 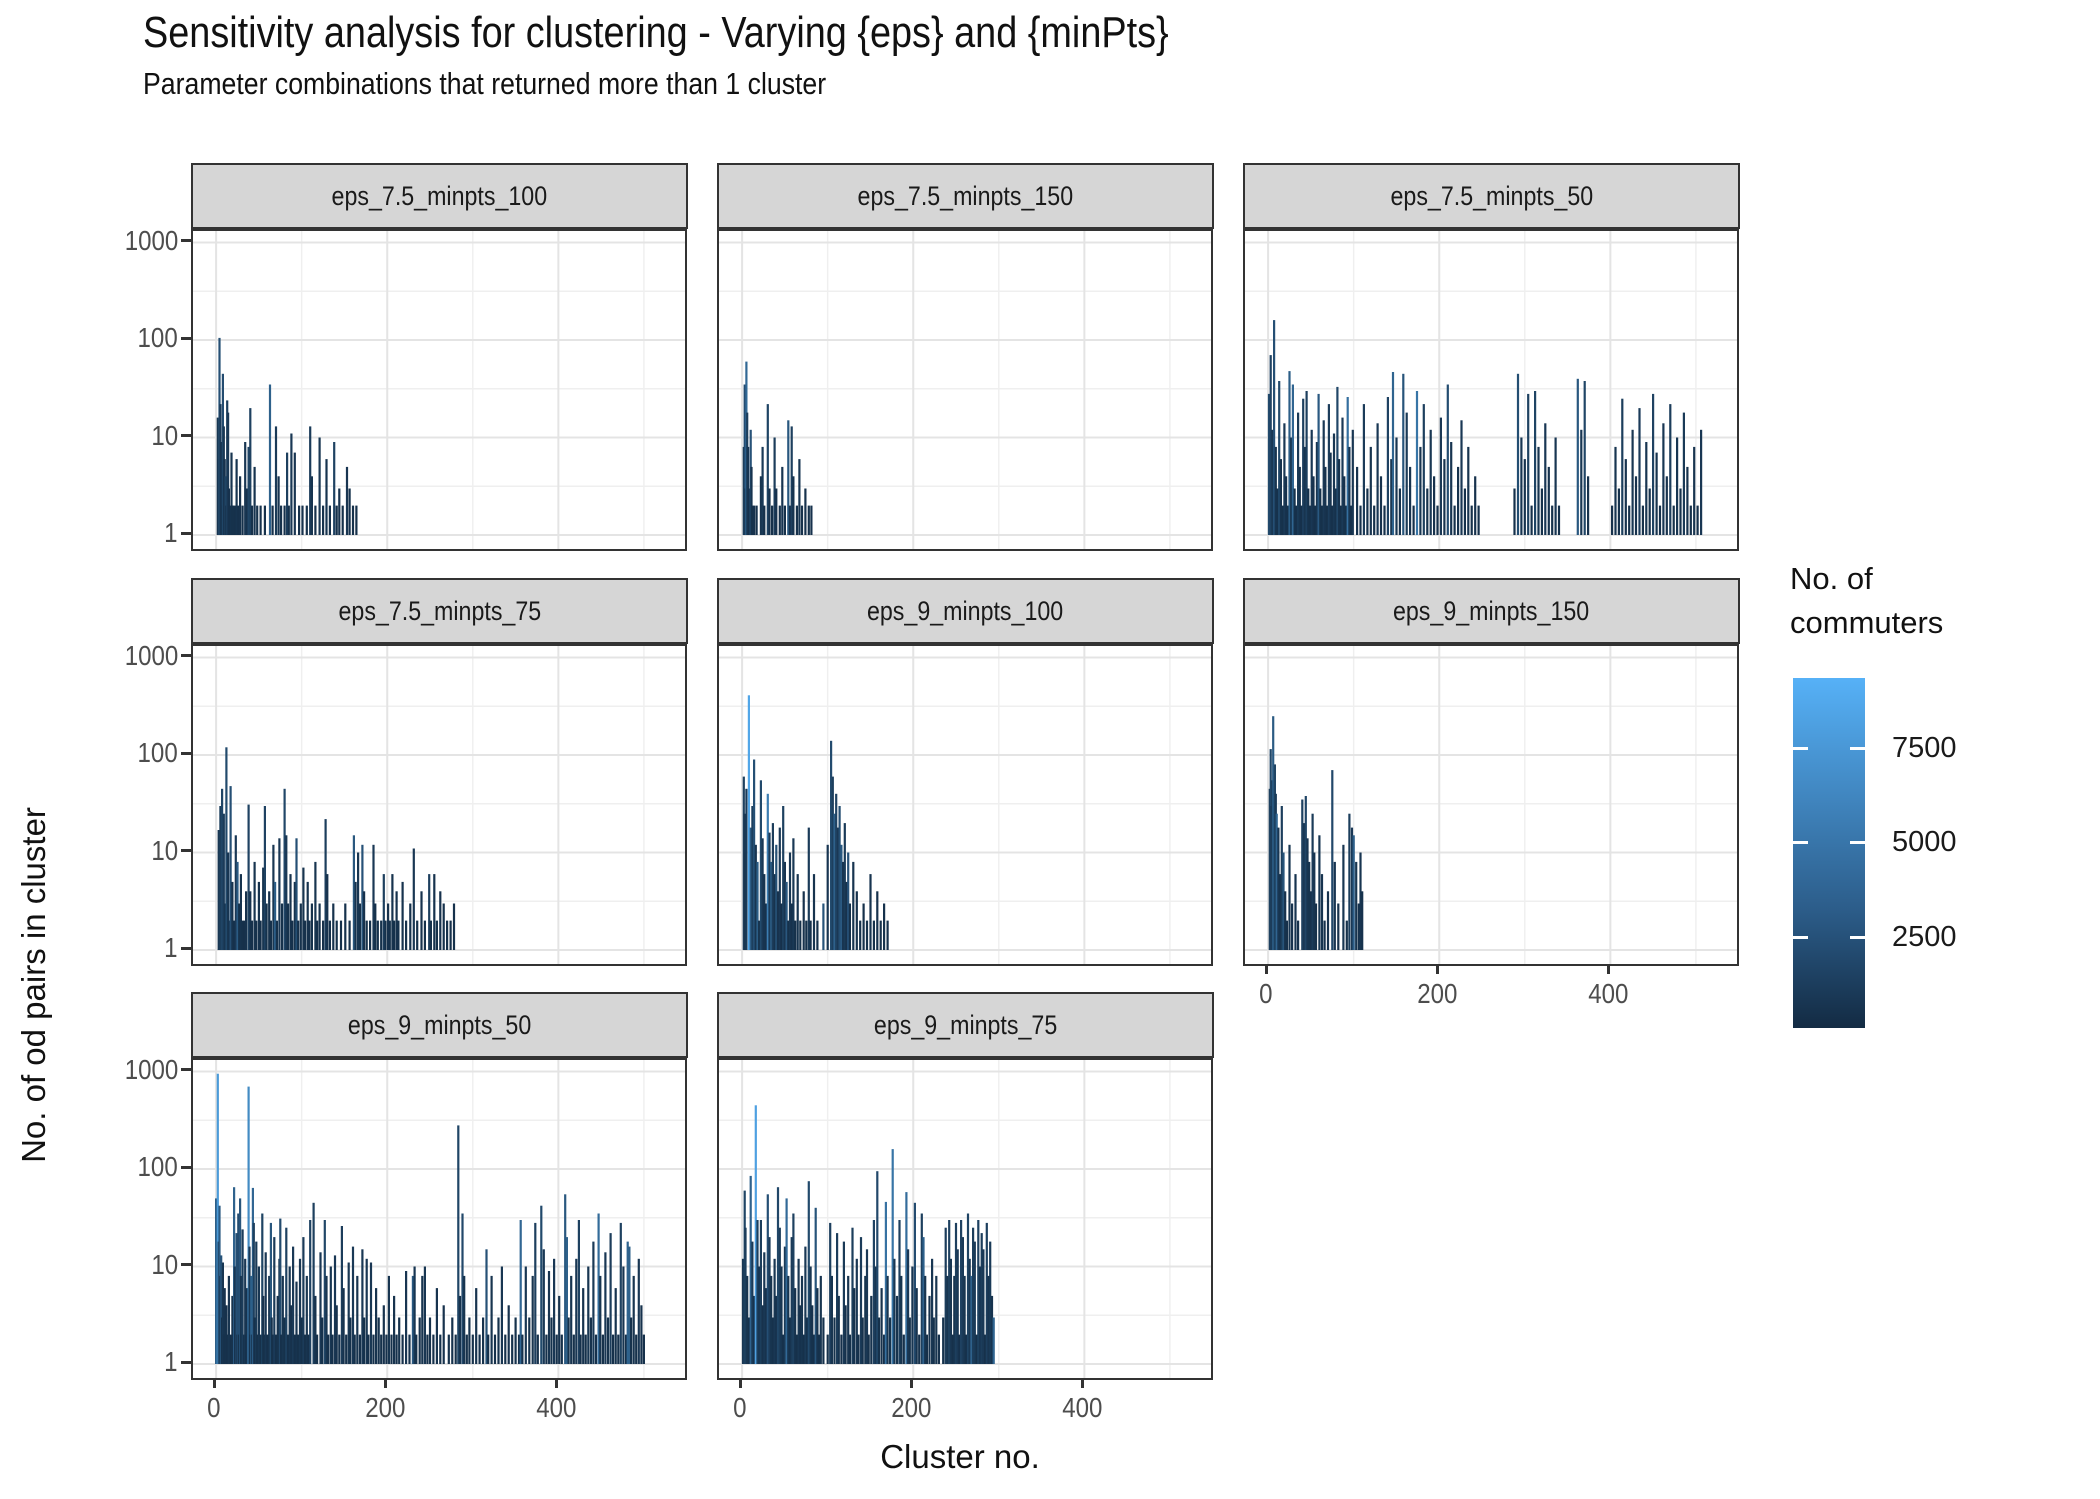 I want to click on facet-title: eps_7.5_minpts_75, so click(x=439, y=610).